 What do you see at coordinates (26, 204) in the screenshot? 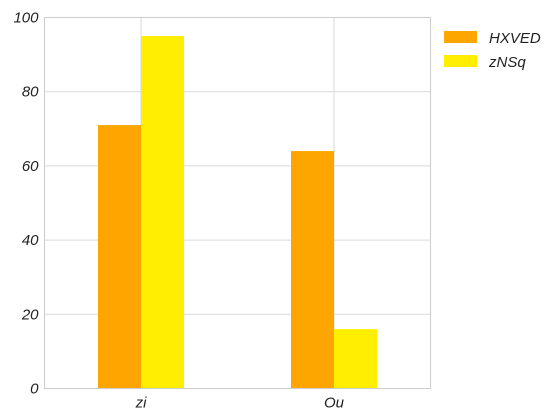
I see `y-axis: 0 20 40 60 80 100` at bounding box center [26, 204].